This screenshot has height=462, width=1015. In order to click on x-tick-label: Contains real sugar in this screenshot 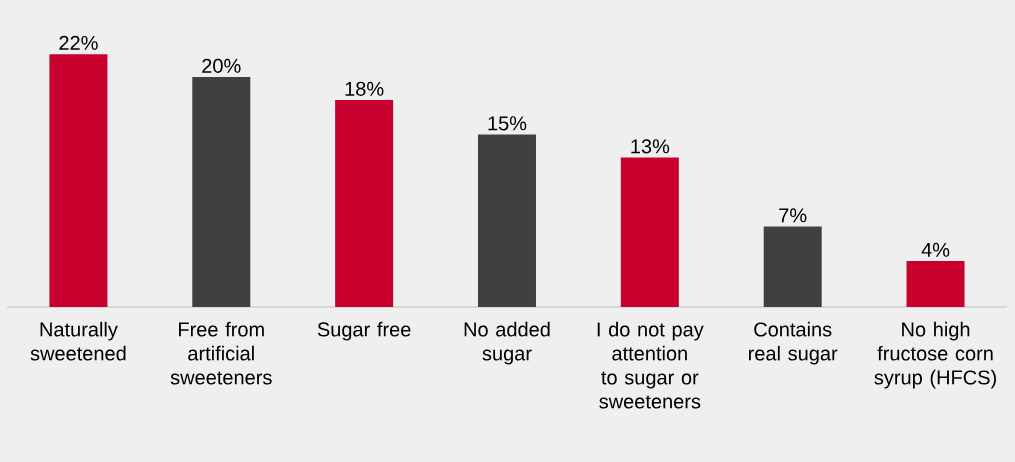, I will do `click(793, 343)`.